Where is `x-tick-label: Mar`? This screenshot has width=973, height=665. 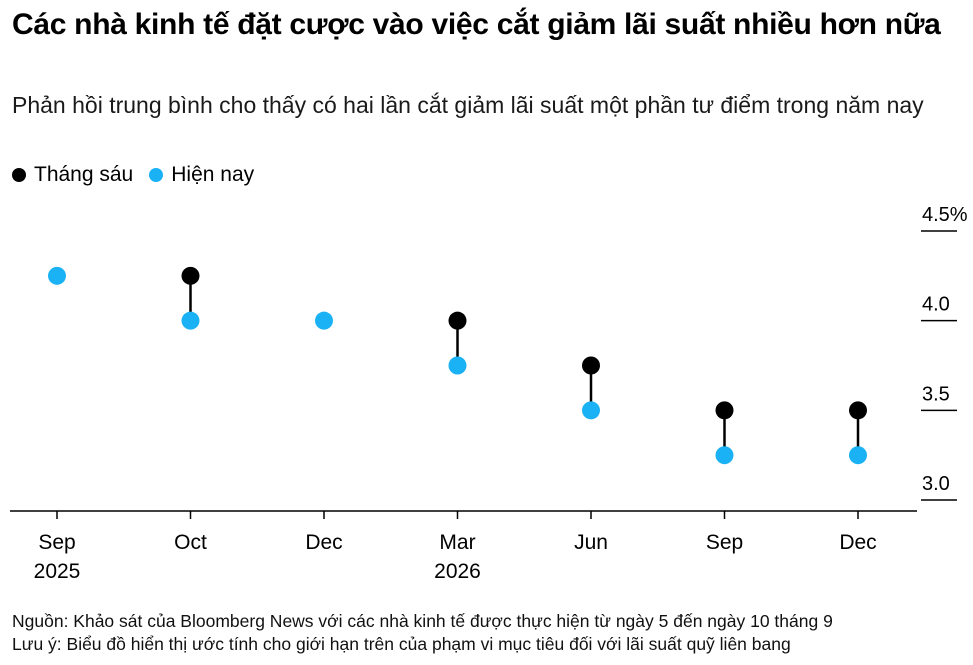 x-tick-label: Mar is located at coordinates (457, 542).